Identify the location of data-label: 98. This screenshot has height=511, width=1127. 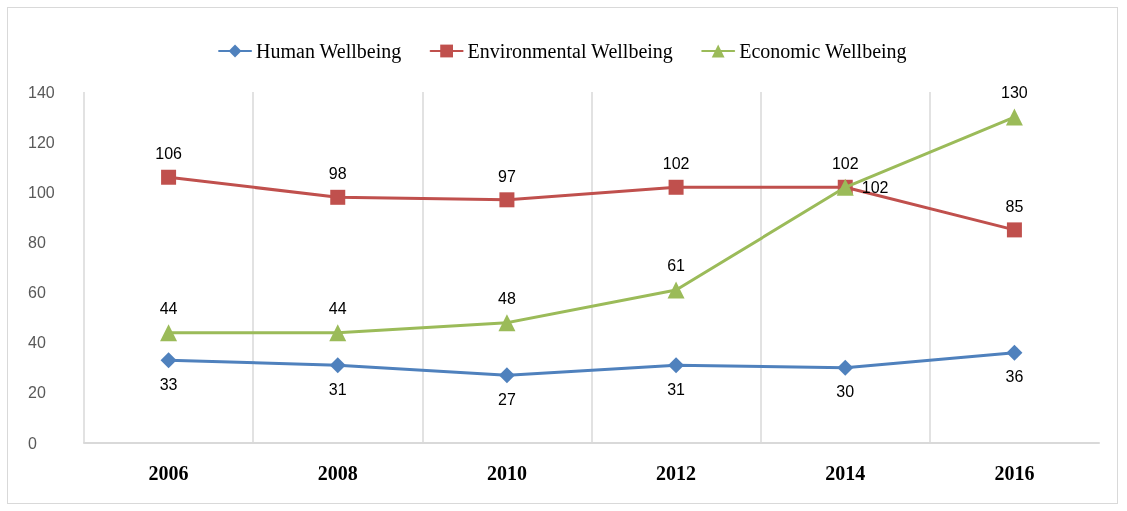
(337, 174).